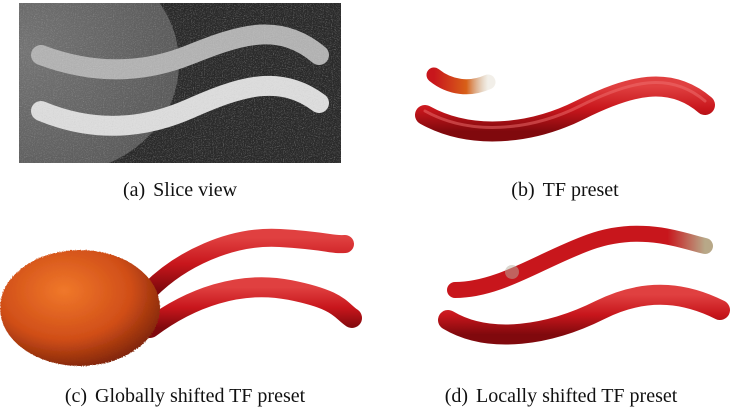 The image size is (732, 412). Describe the element at coordinates (80, 308) in the screenshot. I see `orange-blob` at that location.